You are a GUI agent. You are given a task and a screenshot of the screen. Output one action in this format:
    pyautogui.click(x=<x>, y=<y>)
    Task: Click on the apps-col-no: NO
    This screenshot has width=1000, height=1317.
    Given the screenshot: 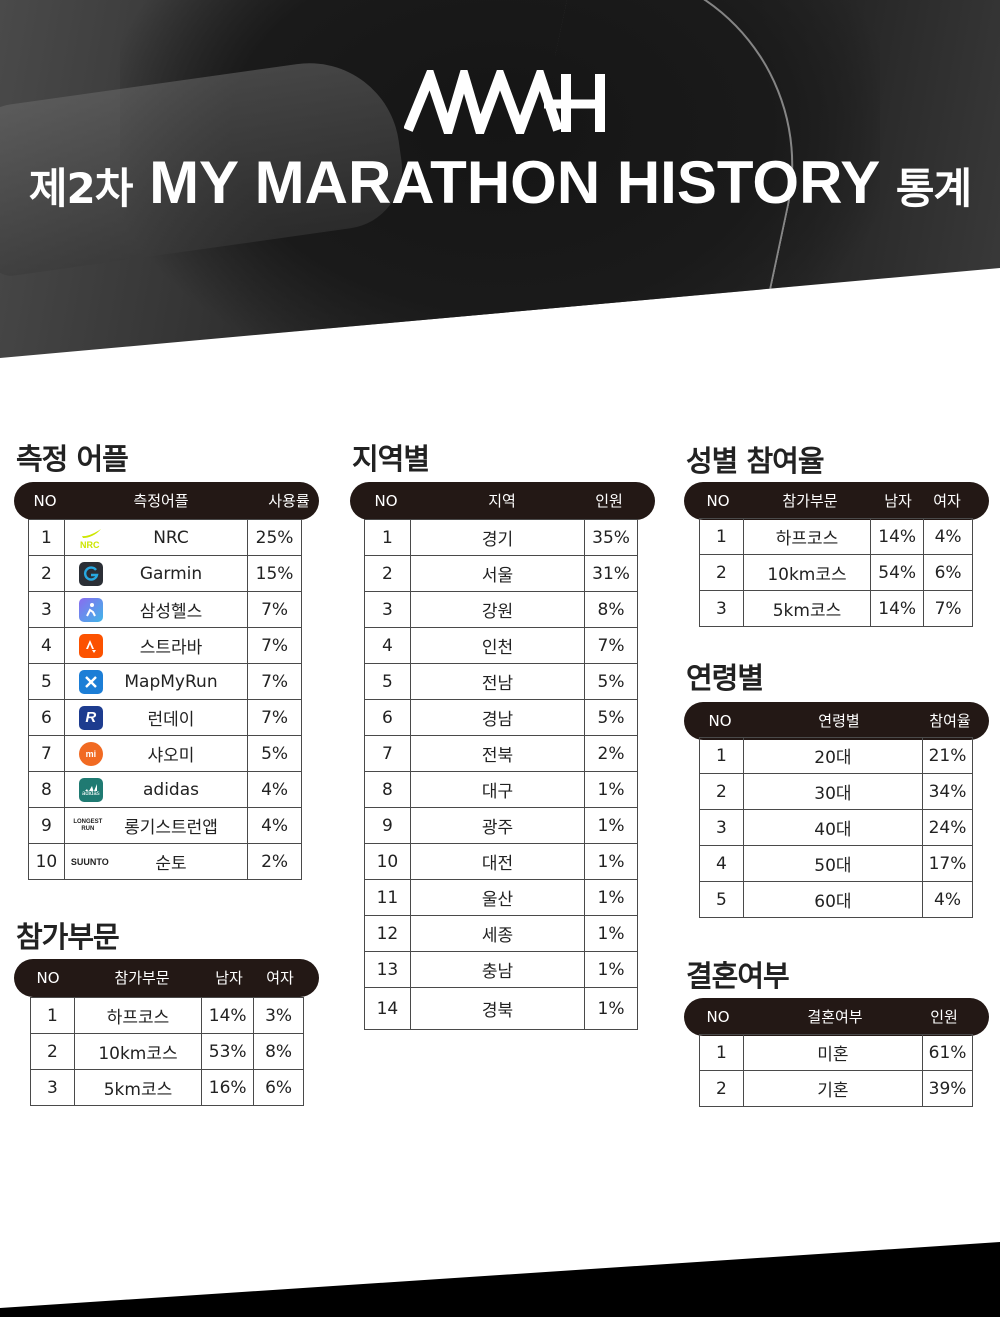 What is the action you would take?
    pyautogui.click(x=45, y=501)
    